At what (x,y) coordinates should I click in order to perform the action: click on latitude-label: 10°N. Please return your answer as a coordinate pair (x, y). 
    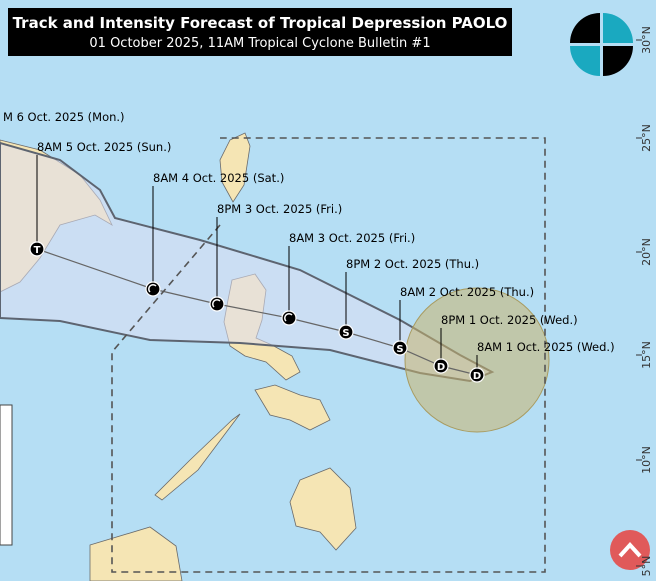
    Looking at the image, I should click on (646, 460).